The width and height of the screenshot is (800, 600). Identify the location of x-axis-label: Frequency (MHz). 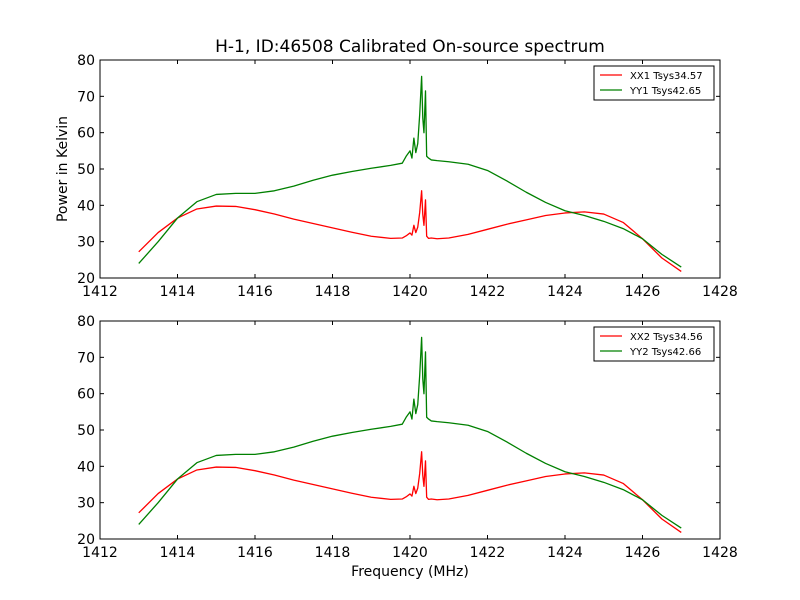
(410, 572).